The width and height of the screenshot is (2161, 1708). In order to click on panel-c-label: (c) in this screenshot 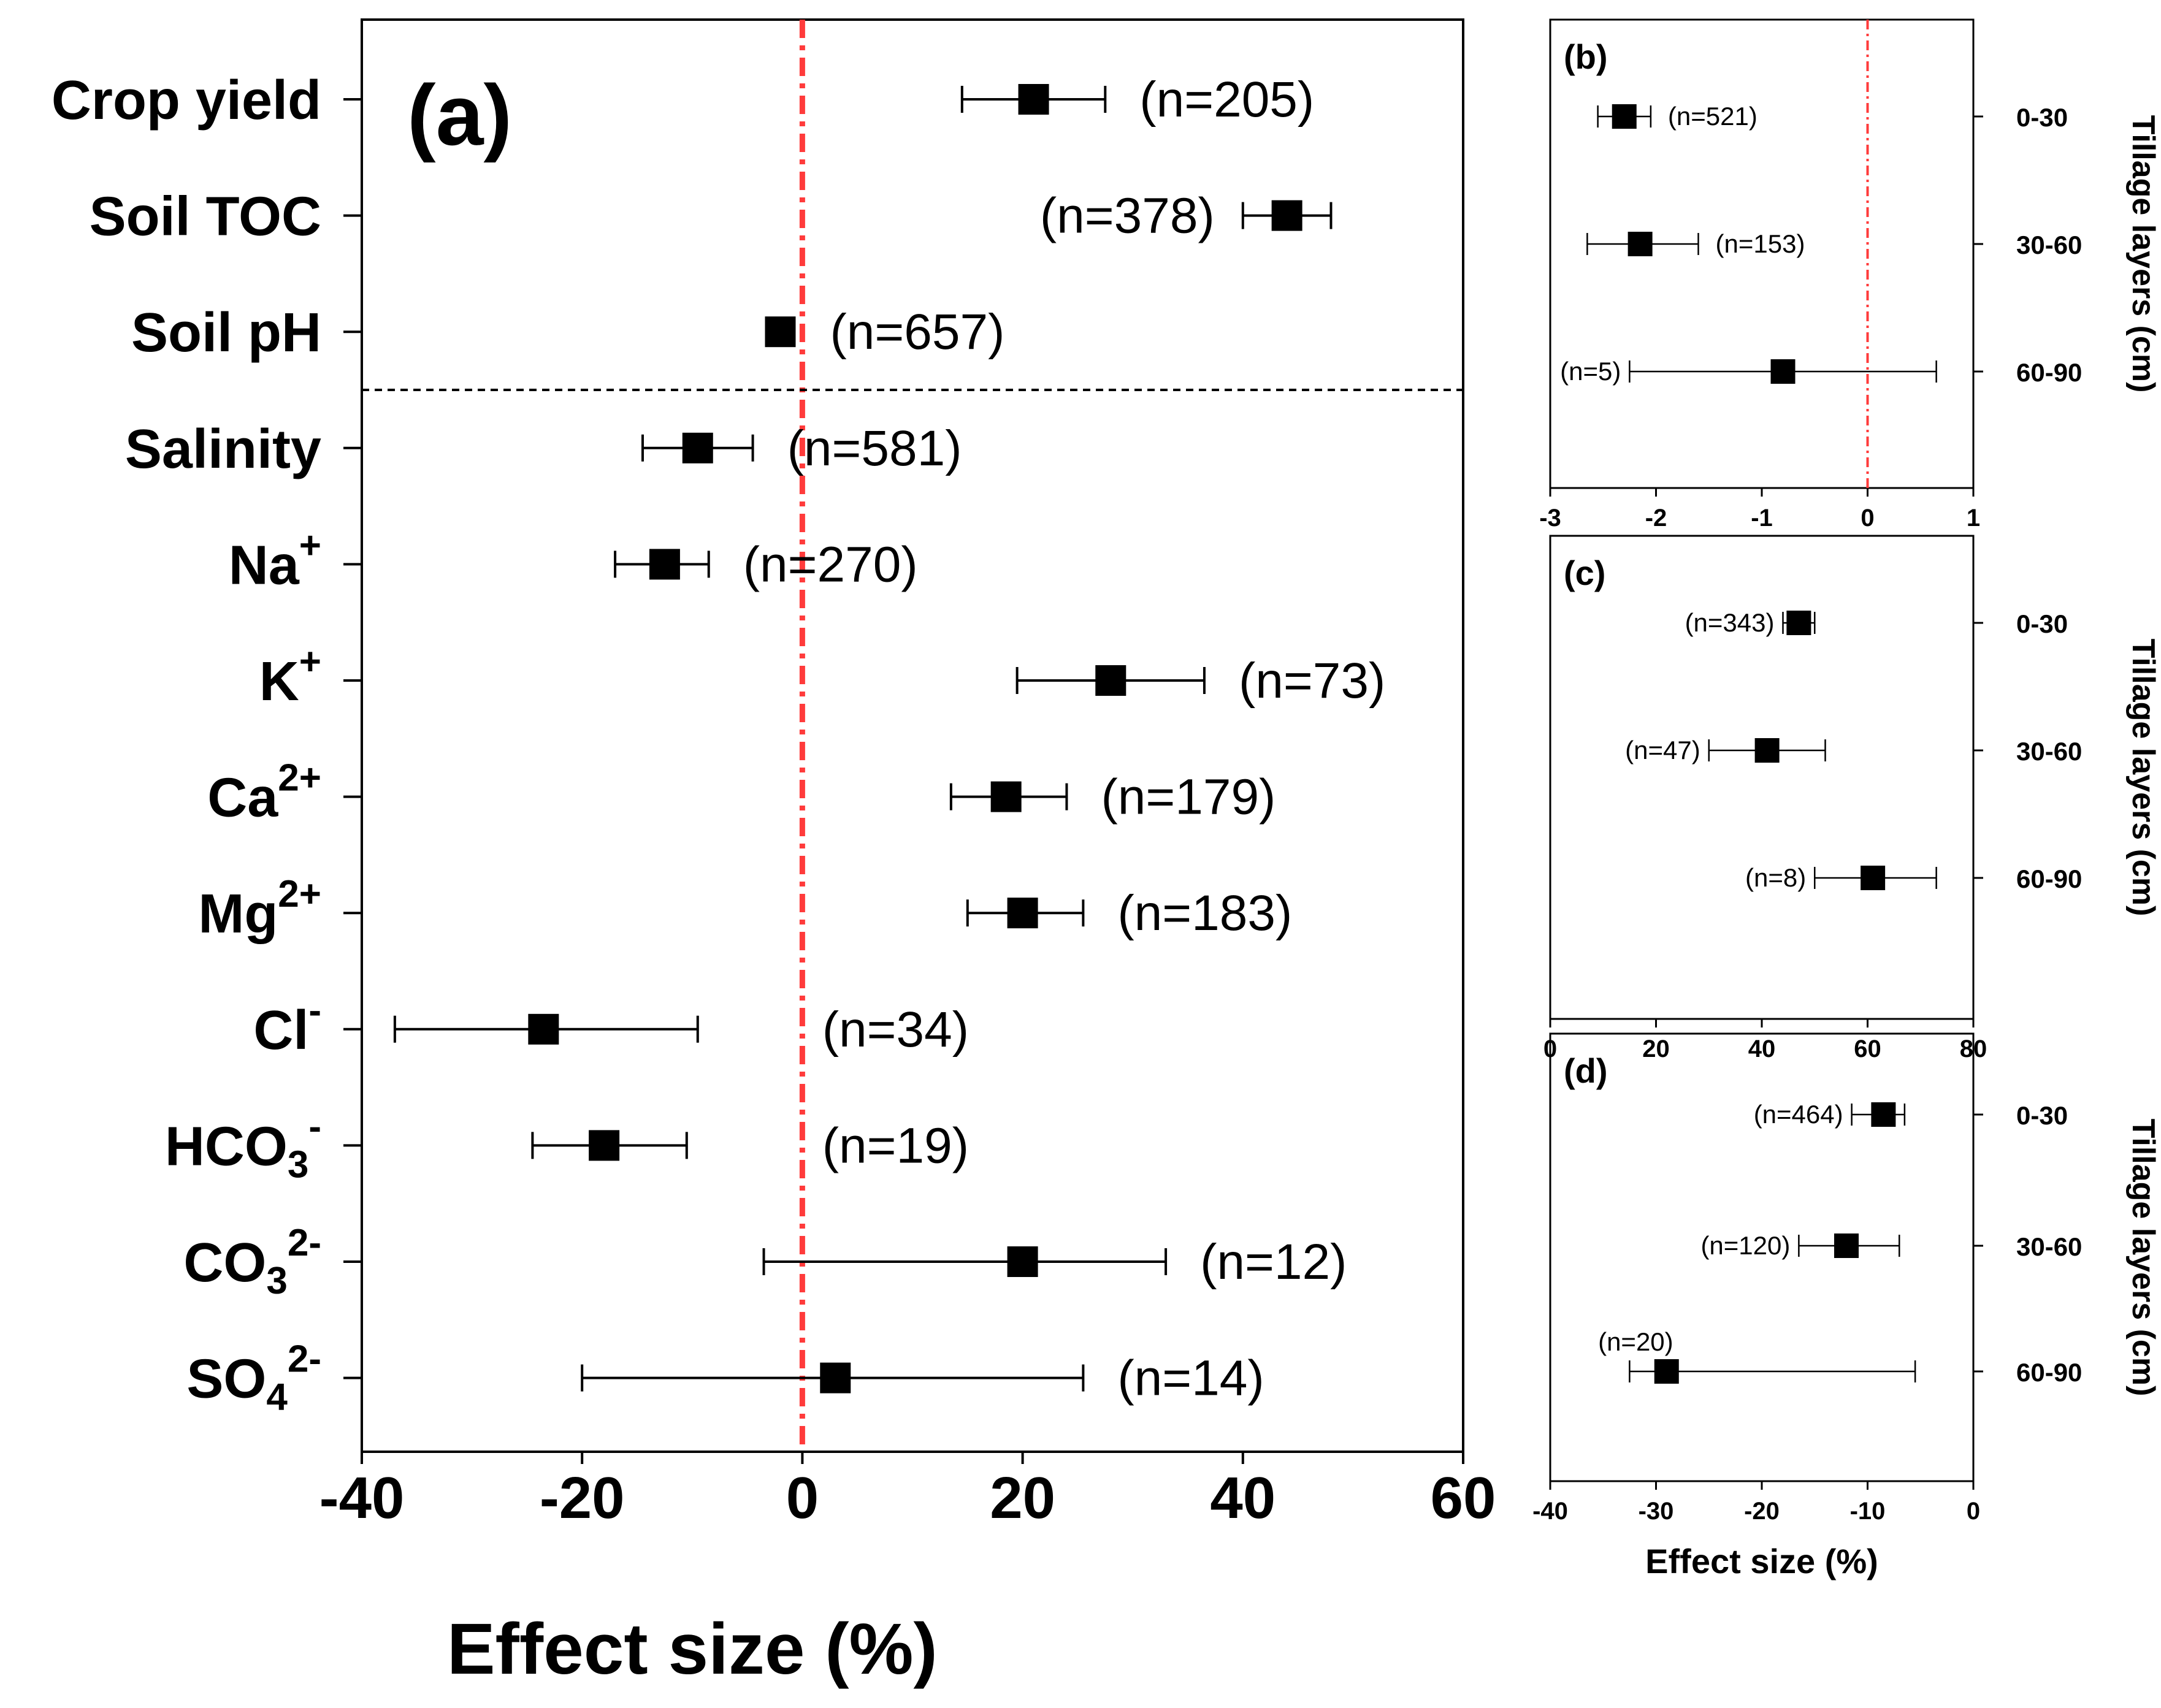, I will do `click(1584, 573)`.